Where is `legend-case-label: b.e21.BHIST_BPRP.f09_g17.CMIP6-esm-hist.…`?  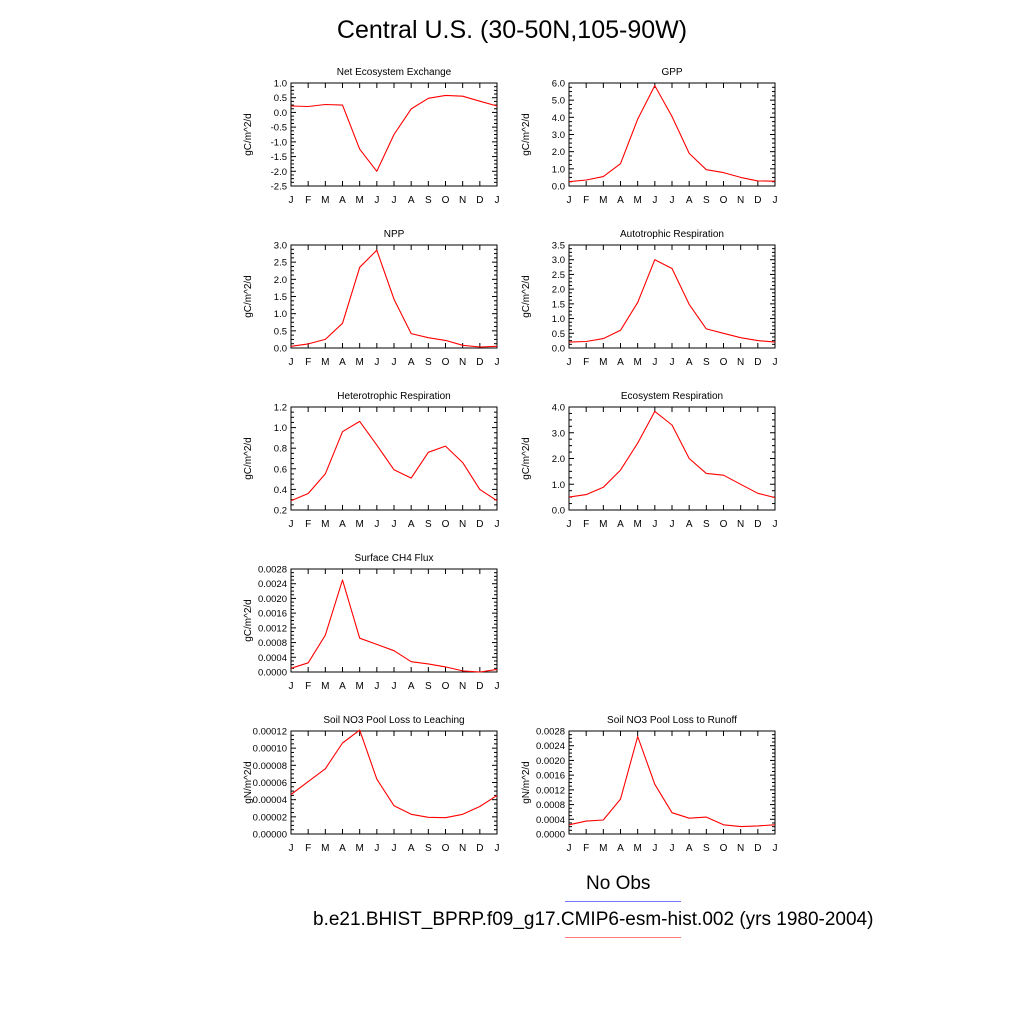
legend-case-label: b.e21.BHIST_BPRP.f09_g17.CMIP6-esm-hist.… is located at coordinates (593, 919).